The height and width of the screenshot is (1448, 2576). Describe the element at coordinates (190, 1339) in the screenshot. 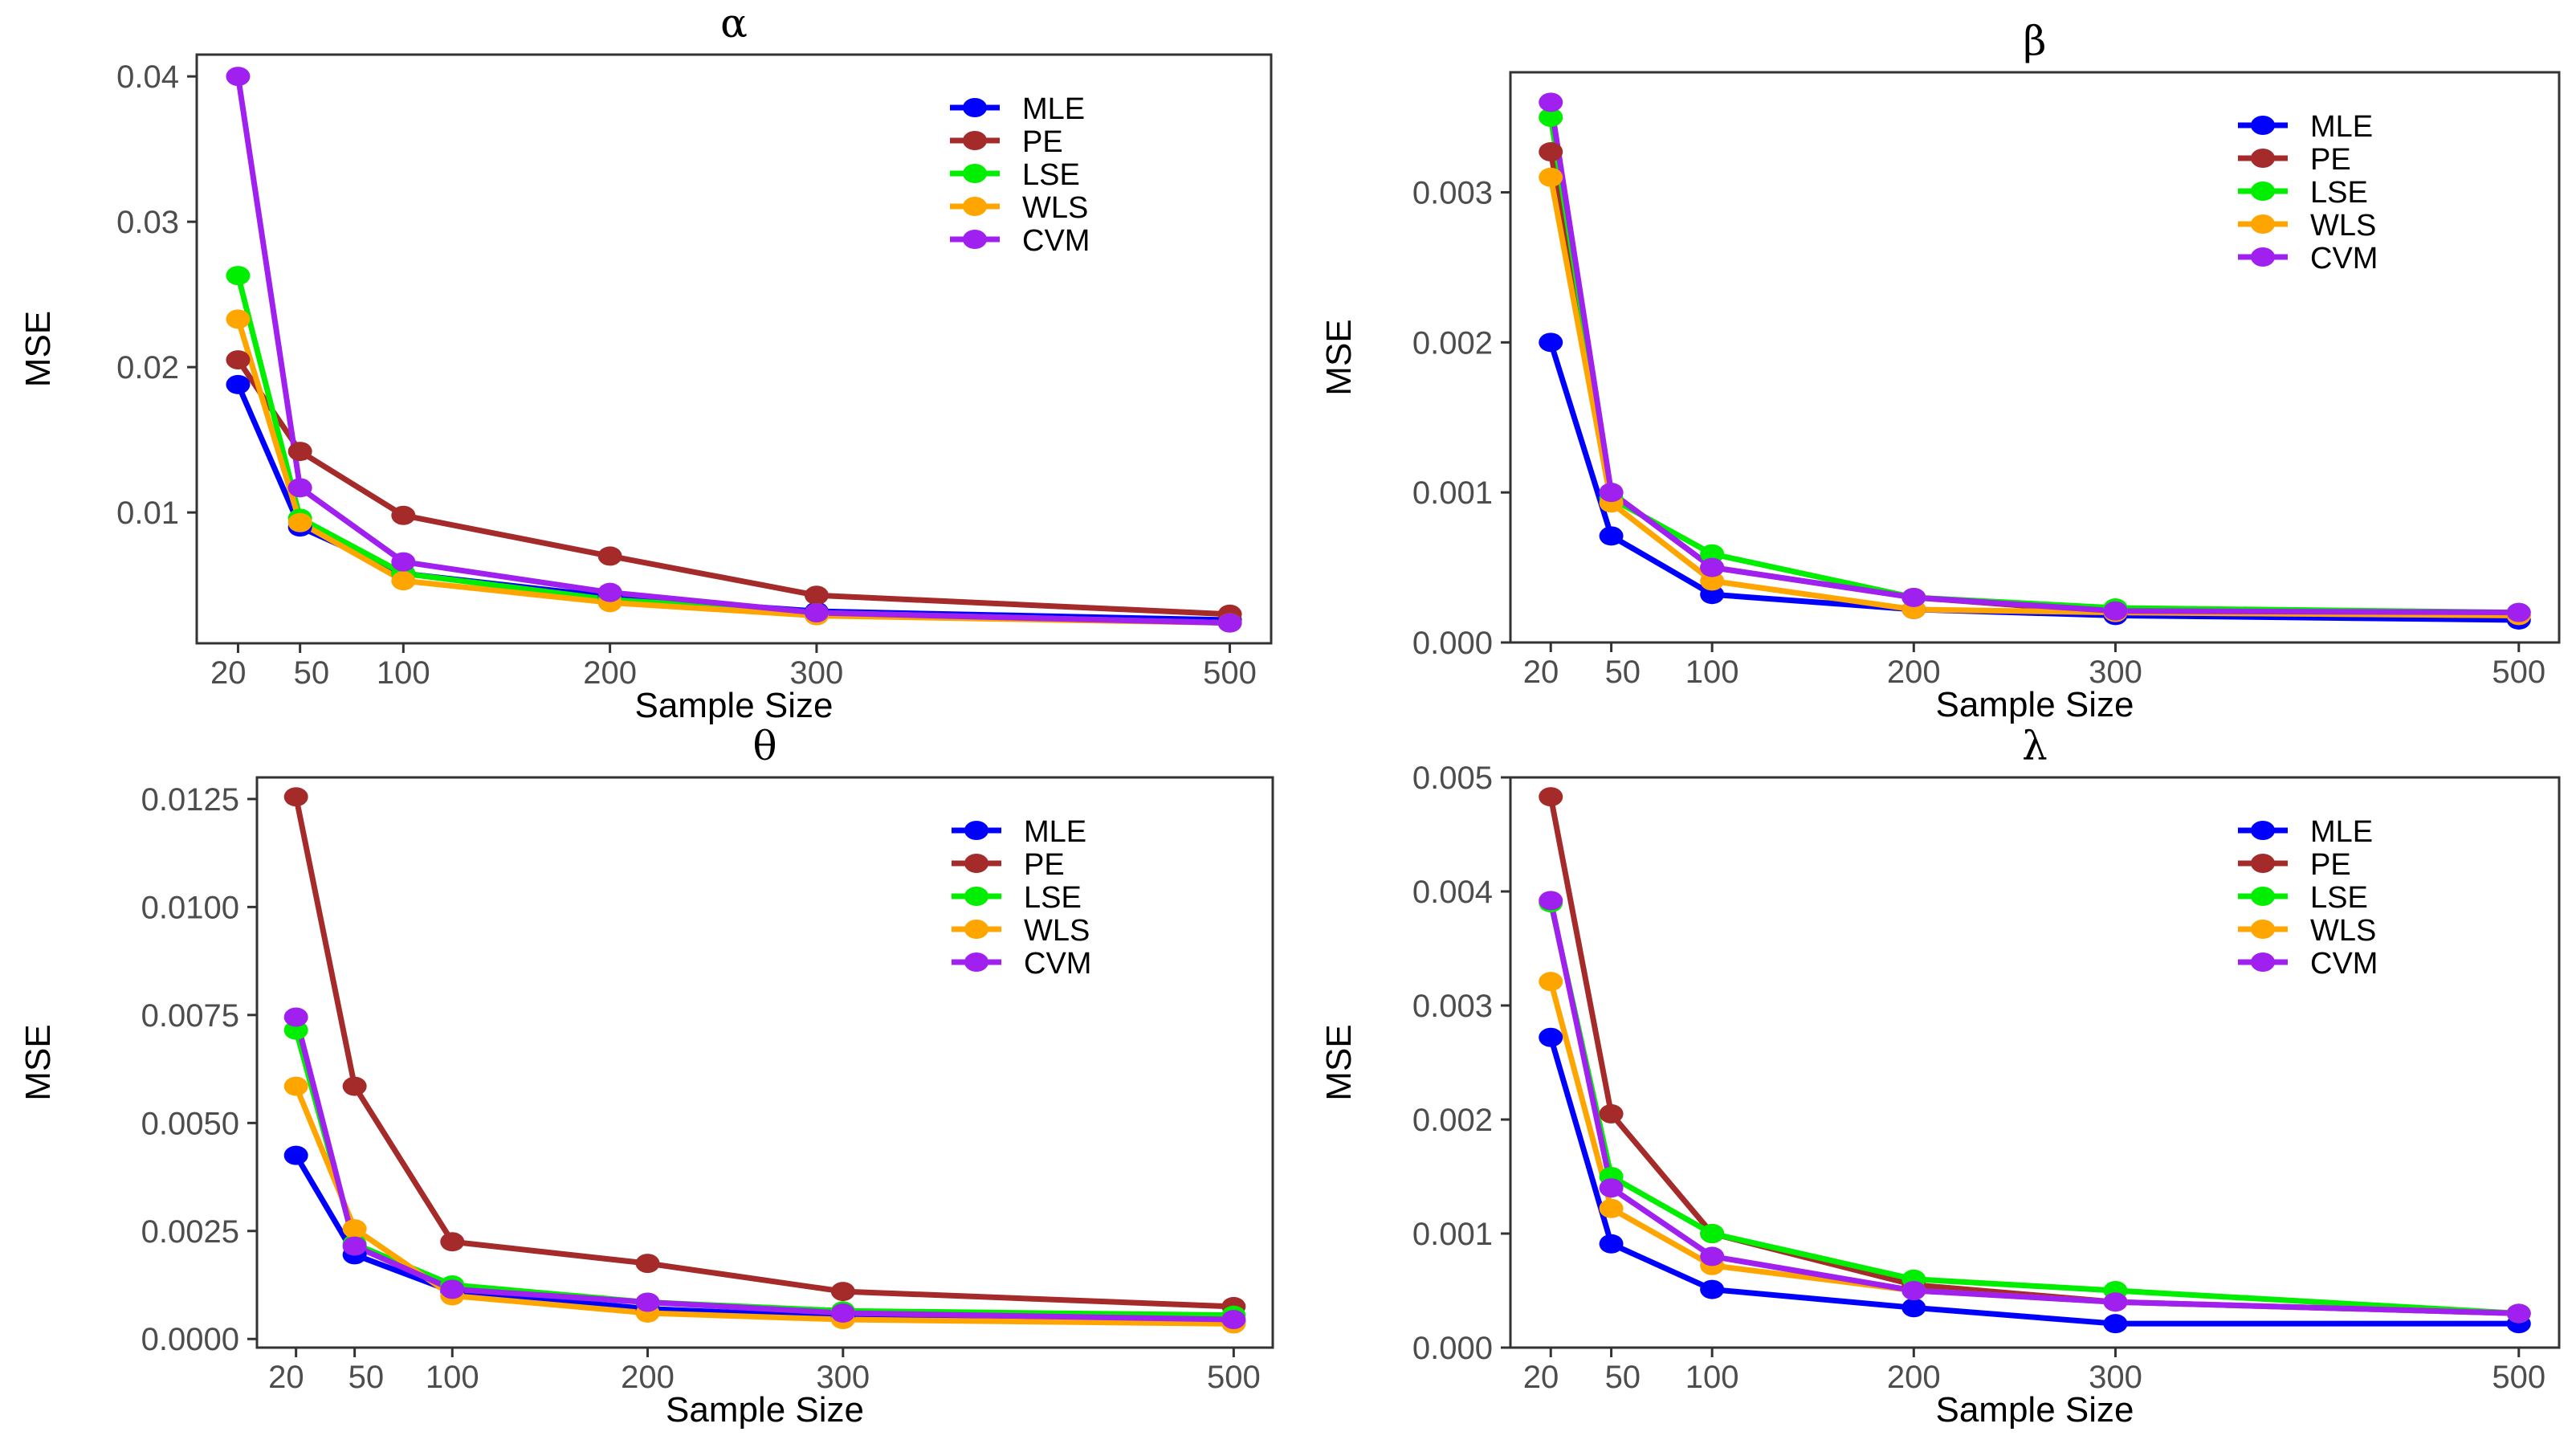

I see `y-tick-label: 0.0000` at that location.